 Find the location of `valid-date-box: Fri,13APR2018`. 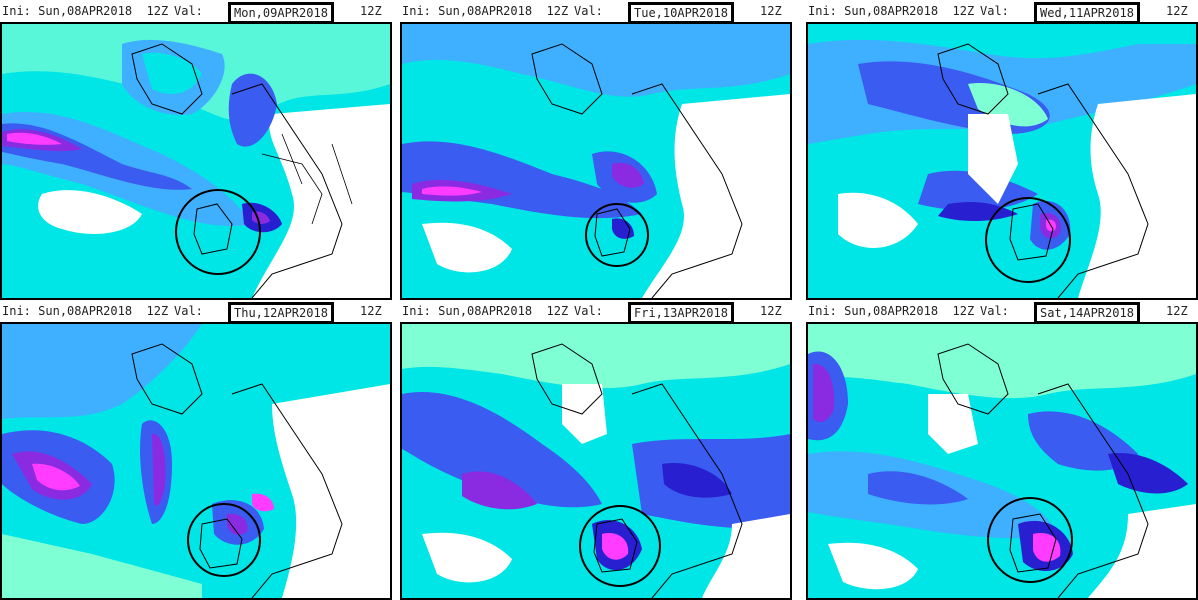

valid-date-box: Fri,13APR2018 is located at coordinates (681, 313).